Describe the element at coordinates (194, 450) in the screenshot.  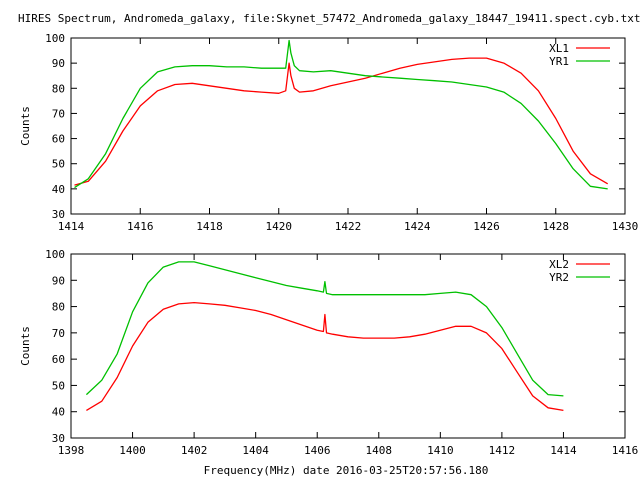
I see `x-tick-label: 1402` at that location.